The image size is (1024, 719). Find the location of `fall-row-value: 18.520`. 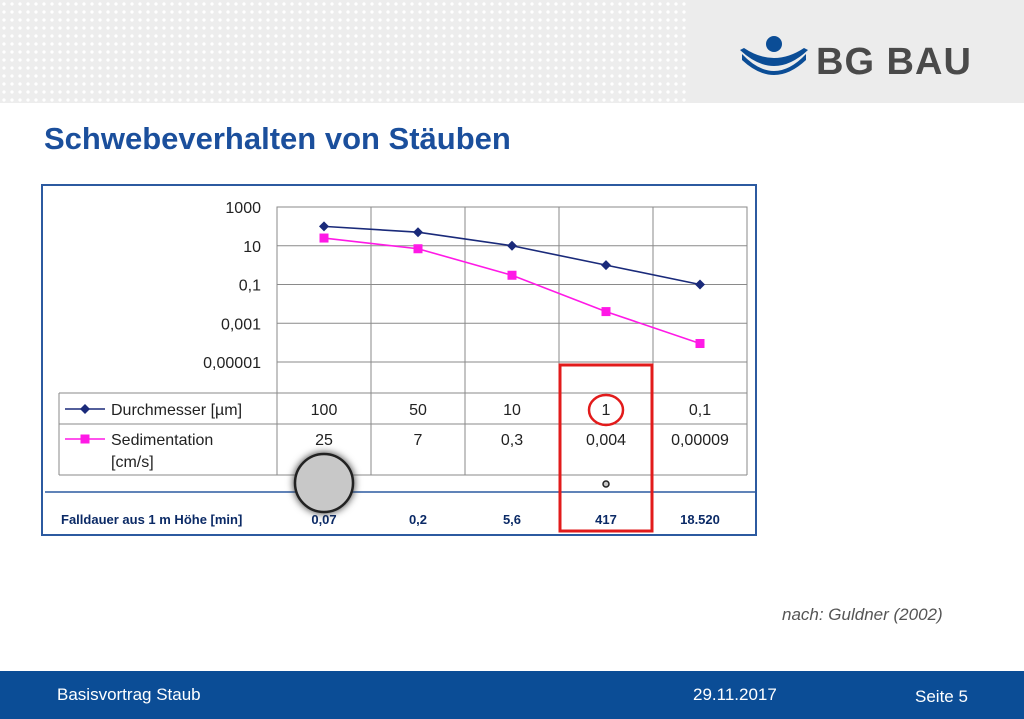

fall-row-value: 18.520 is located at coordinates (700, 519).